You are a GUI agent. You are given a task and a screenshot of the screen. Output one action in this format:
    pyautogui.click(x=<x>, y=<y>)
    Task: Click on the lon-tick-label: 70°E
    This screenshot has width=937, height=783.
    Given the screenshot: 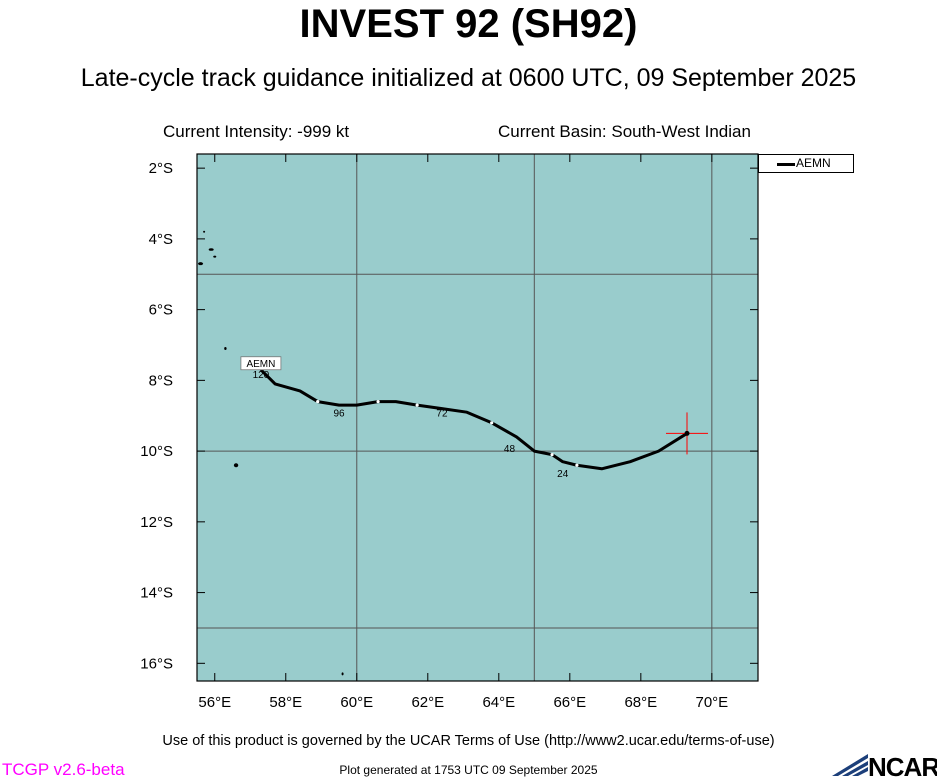 What is the action you would take?
    pyautogui.click(x=711, y=702)
    